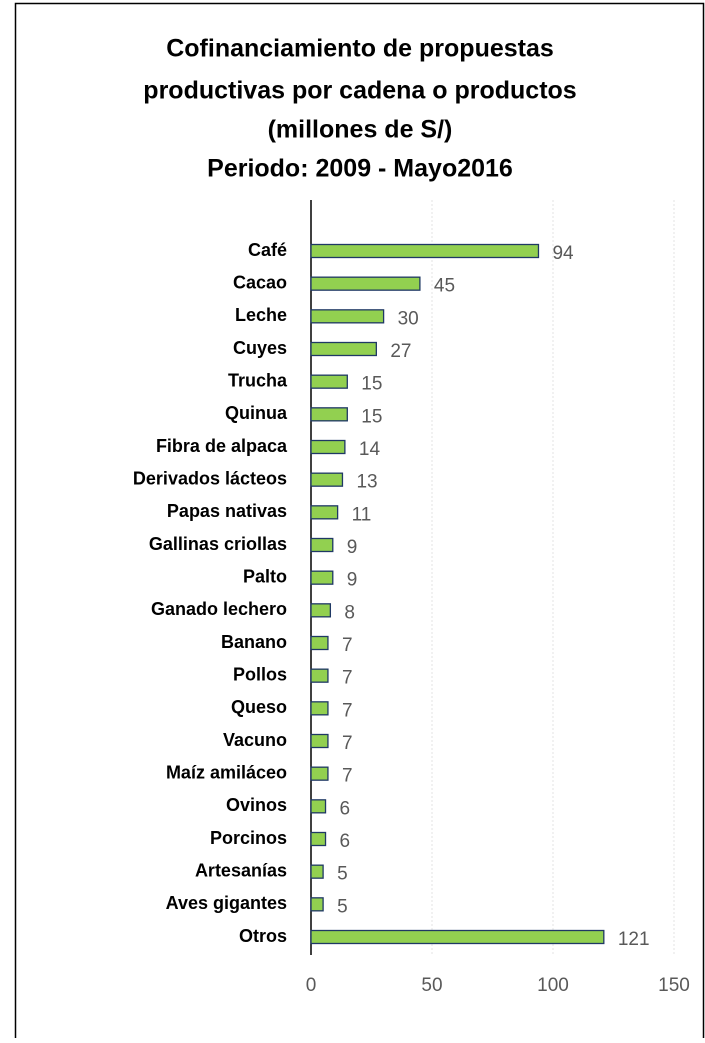 This screenshot has height=1043, width=705. I want to click on category-label: Papas nativas, so click(227, 511).